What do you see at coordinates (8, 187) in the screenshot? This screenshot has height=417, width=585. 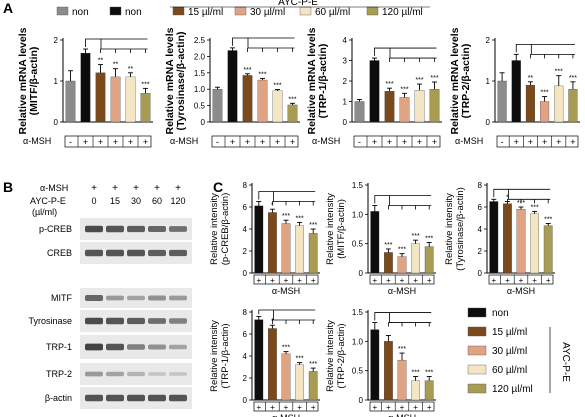 I see `panel-label-b: B` at bounding box center [8, 187].